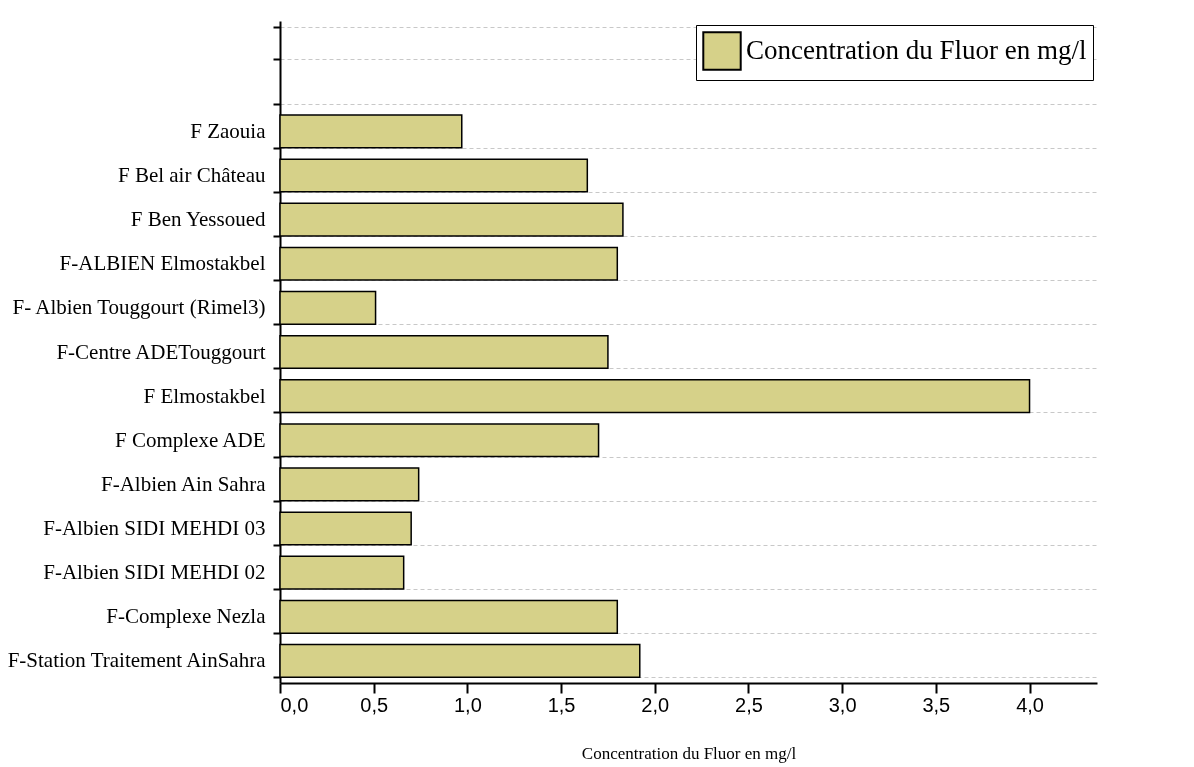 Image resolution: width=1194 pixels, height=767 pixels. I want to click on x-axis-title: Concentration du Fluor en mg/l, so click(689, 753).